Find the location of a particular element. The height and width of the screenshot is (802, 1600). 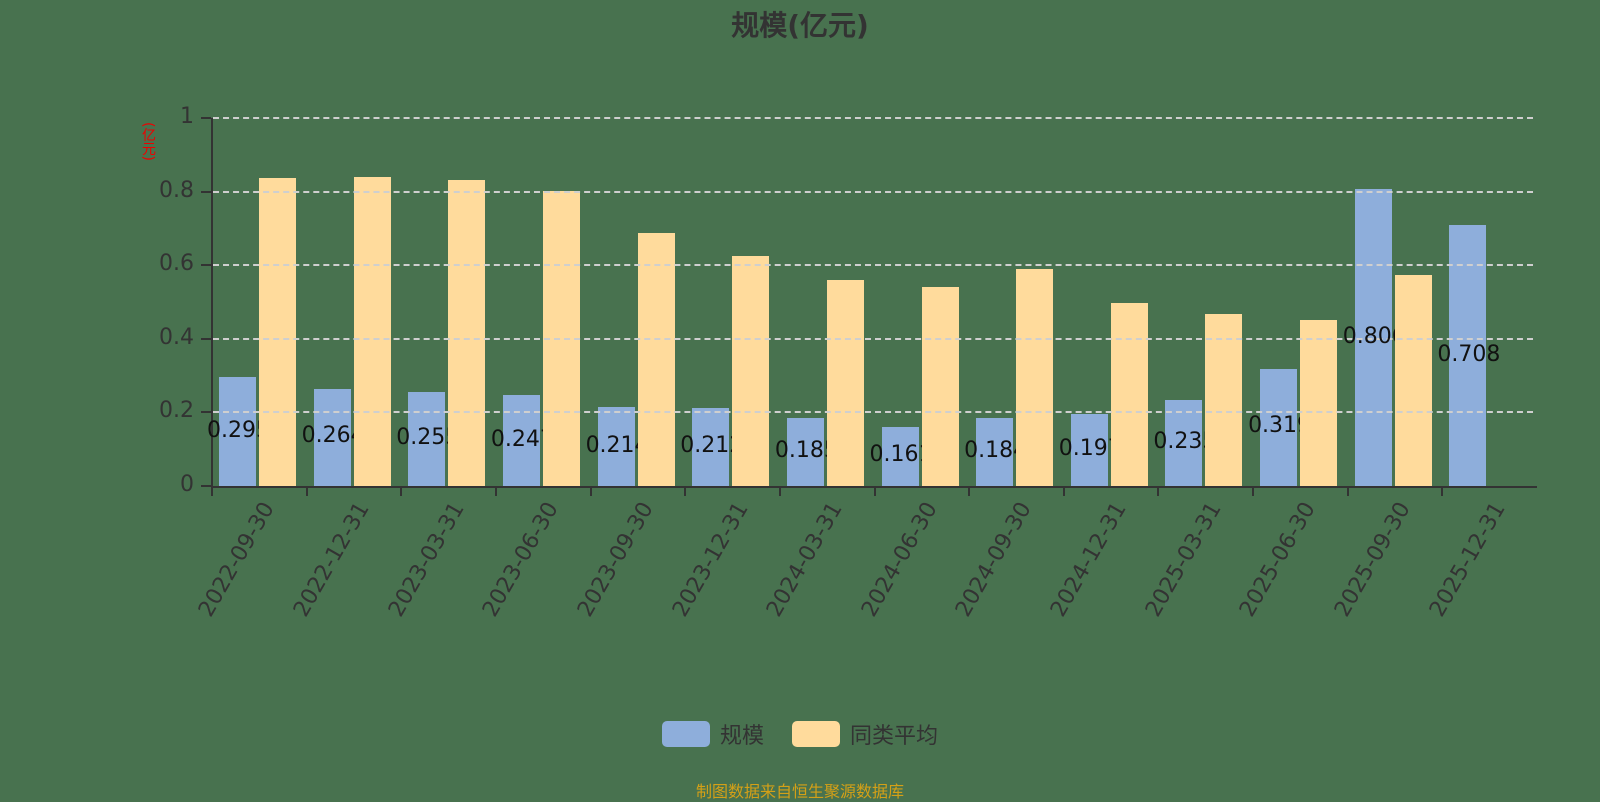

x-tick-label: 2024-12-31 is located at coordinates (1089, 560).